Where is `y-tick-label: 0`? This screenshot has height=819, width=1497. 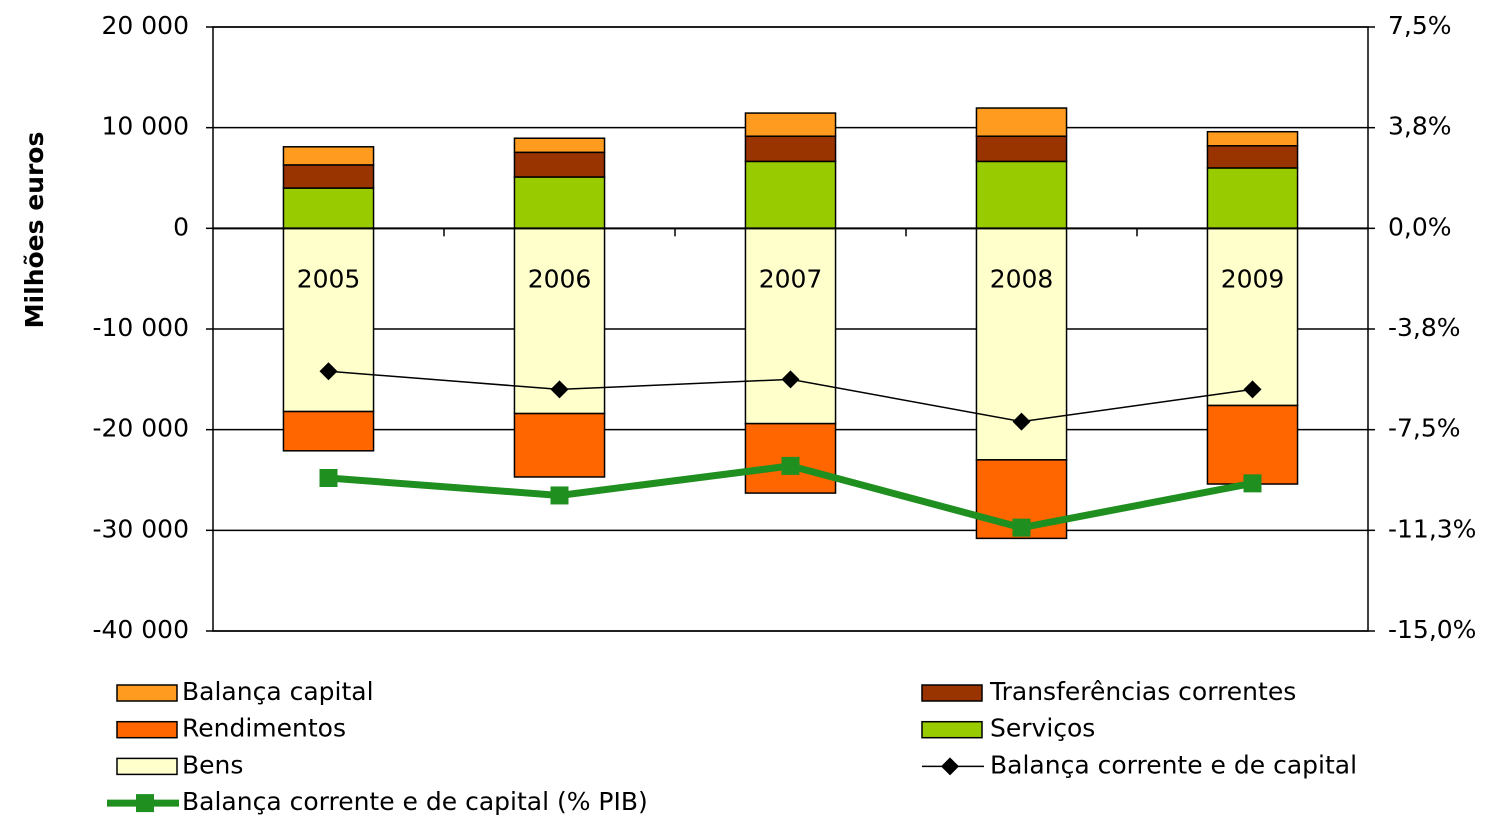
y-tick-label: 0 is located at coordinates (181, 226).